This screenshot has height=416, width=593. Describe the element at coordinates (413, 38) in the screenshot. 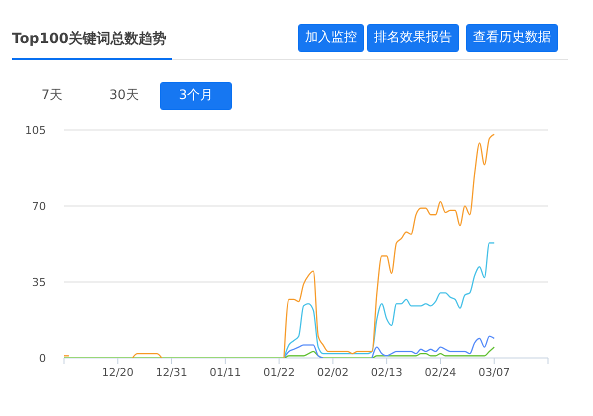

I see `text: 排名效果报告` at that location.